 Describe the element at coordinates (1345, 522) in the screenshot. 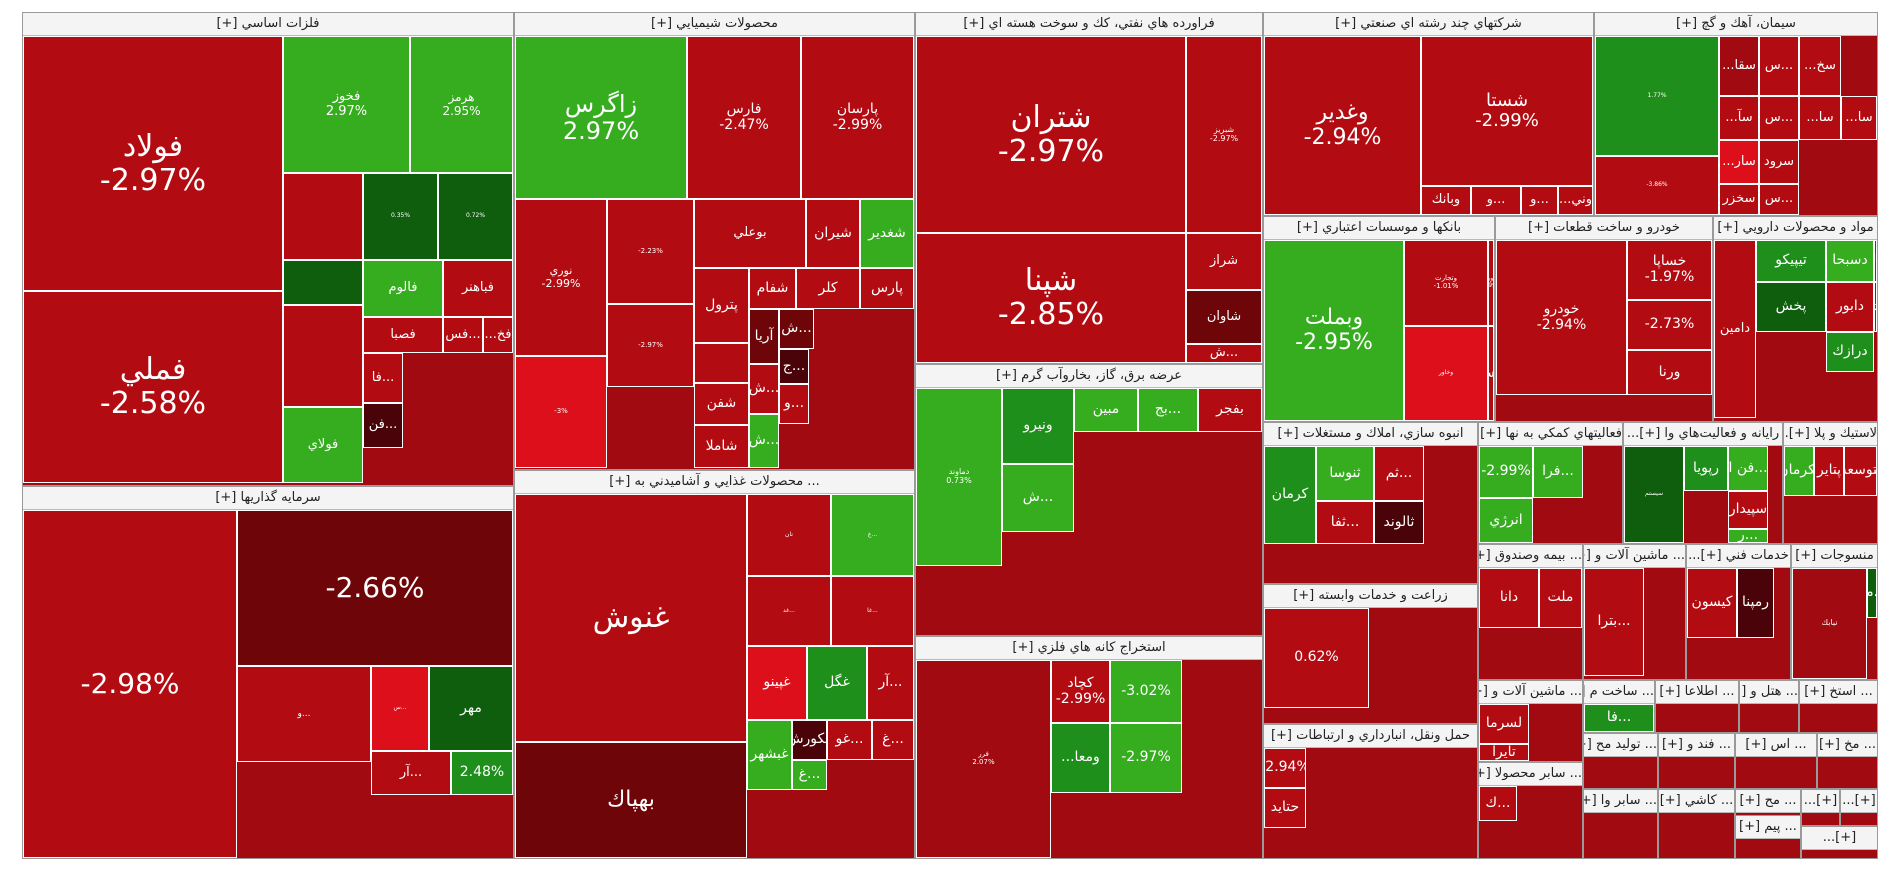

I see `stock-tile: ...ثفا` at that location.